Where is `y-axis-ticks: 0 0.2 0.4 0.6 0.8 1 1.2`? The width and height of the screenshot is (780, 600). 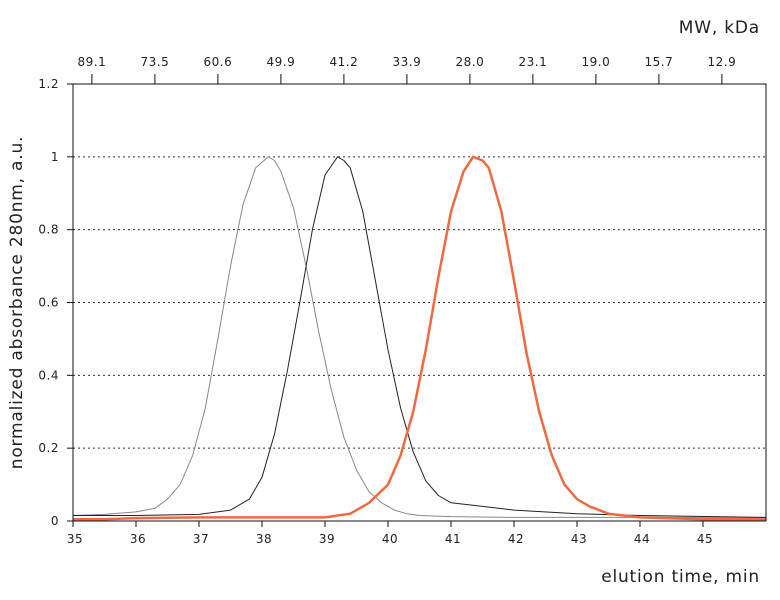 y-axis-ticks: 0 0.2 0.4 0.6 0.8 1 1.2 is located at coordinates (55, 302).